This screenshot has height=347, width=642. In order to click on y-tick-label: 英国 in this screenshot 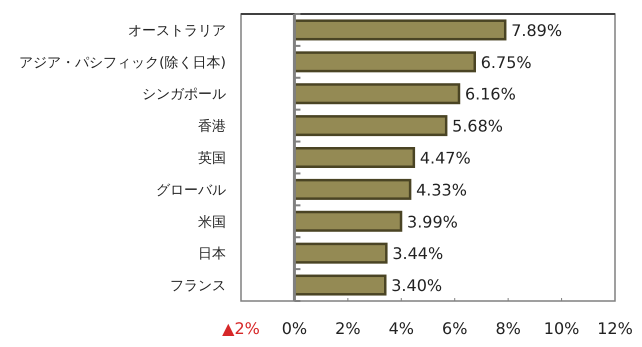, I will do `click(212, 158)`.